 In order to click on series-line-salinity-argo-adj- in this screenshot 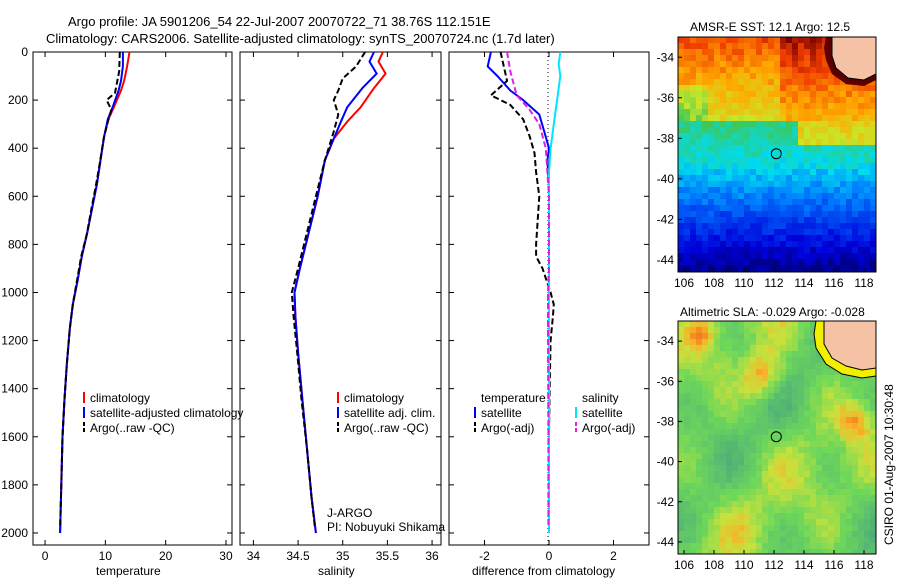, I will do `click(528, 290)`.